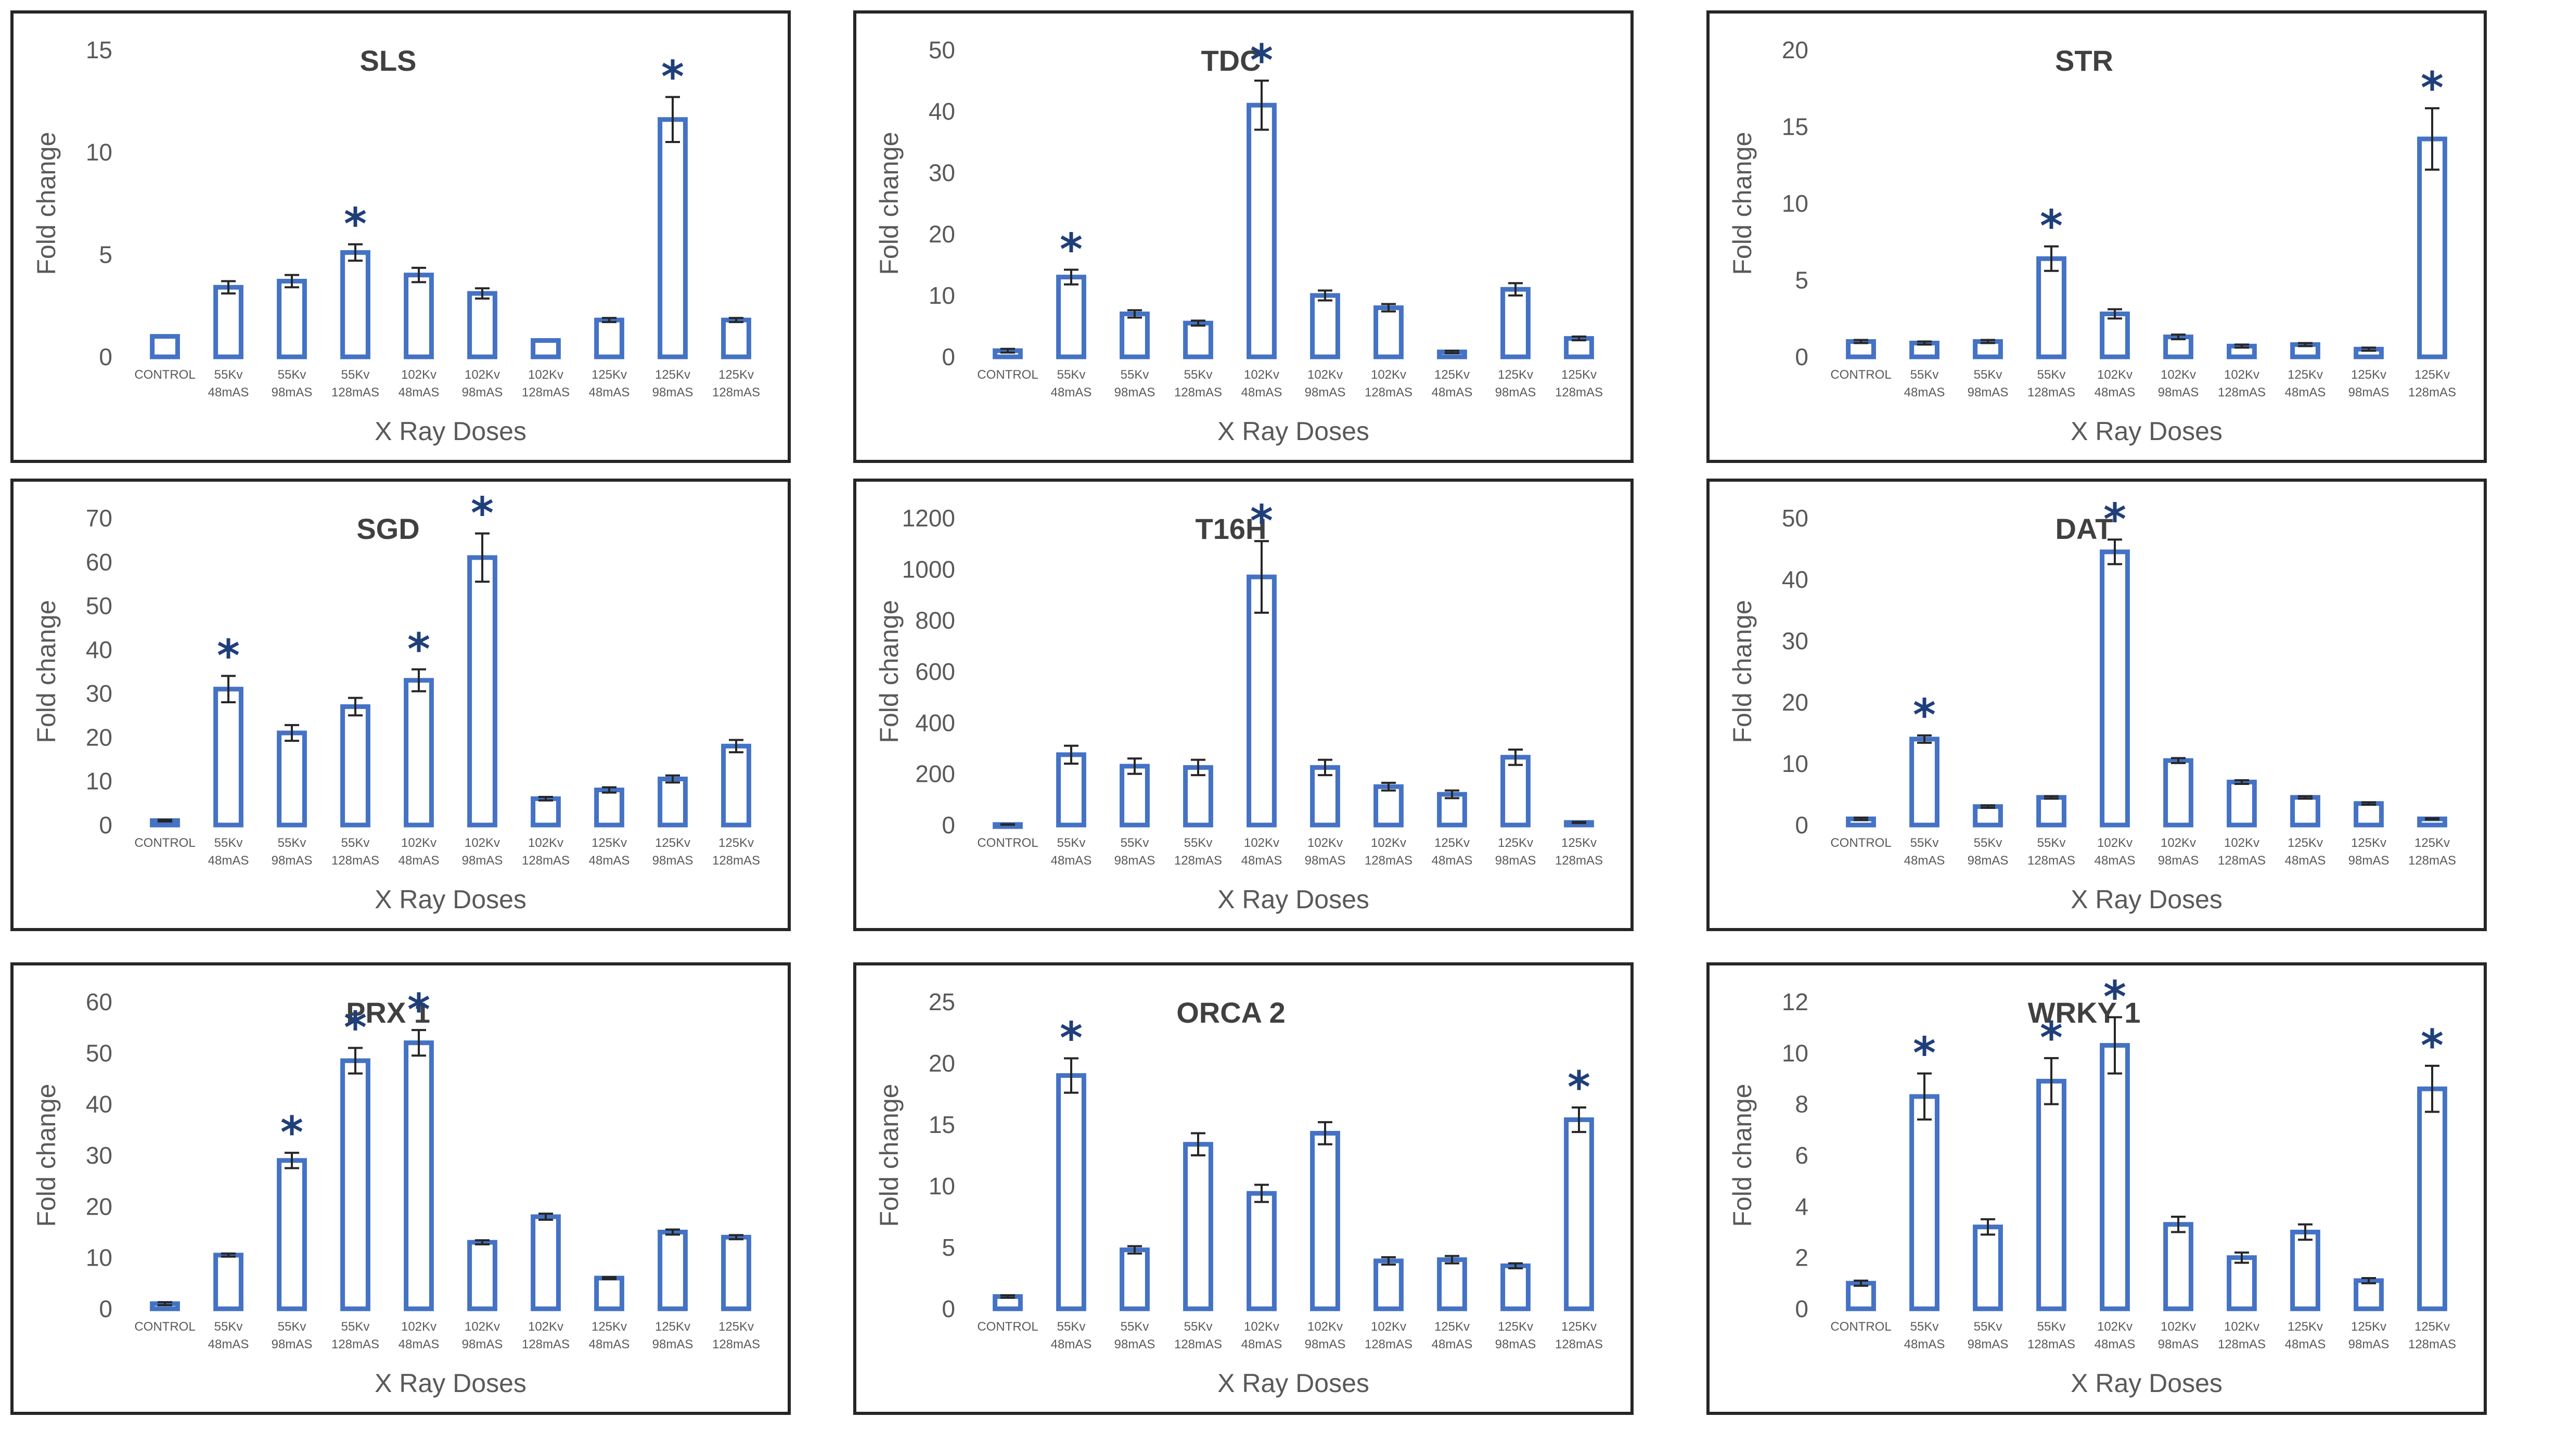  Describe the element at coordinates (1801, 281) in the screenshot. I see `y-tick-label: 5` at that location.